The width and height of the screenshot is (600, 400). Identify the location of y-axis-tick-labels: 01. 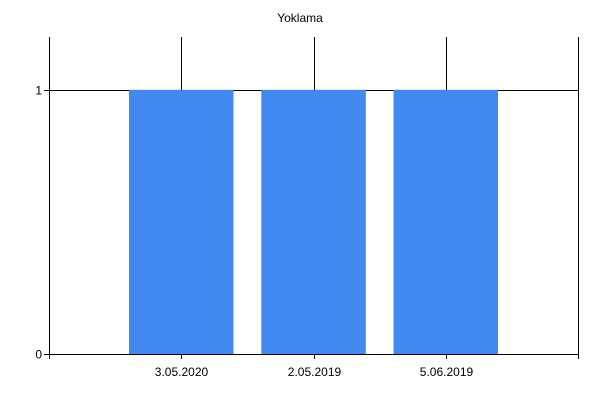
(38, 223).